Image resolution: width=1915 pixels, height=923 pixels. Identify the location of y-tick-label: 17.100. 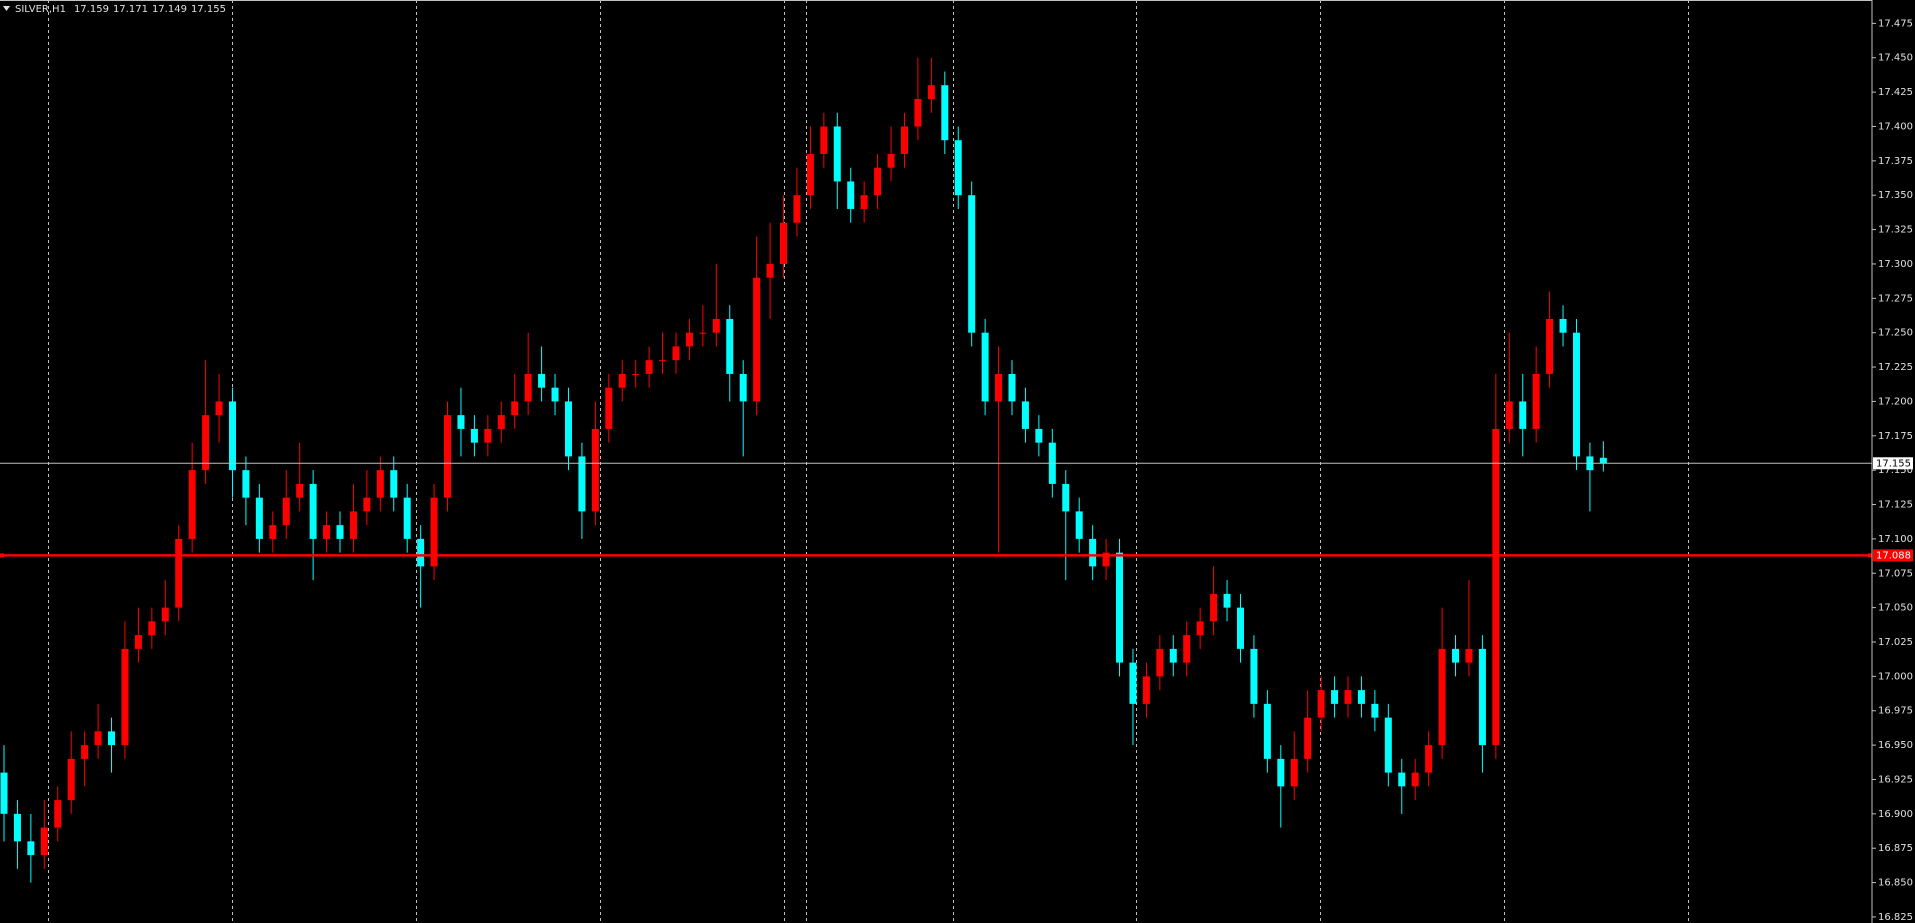
(1895, 539).